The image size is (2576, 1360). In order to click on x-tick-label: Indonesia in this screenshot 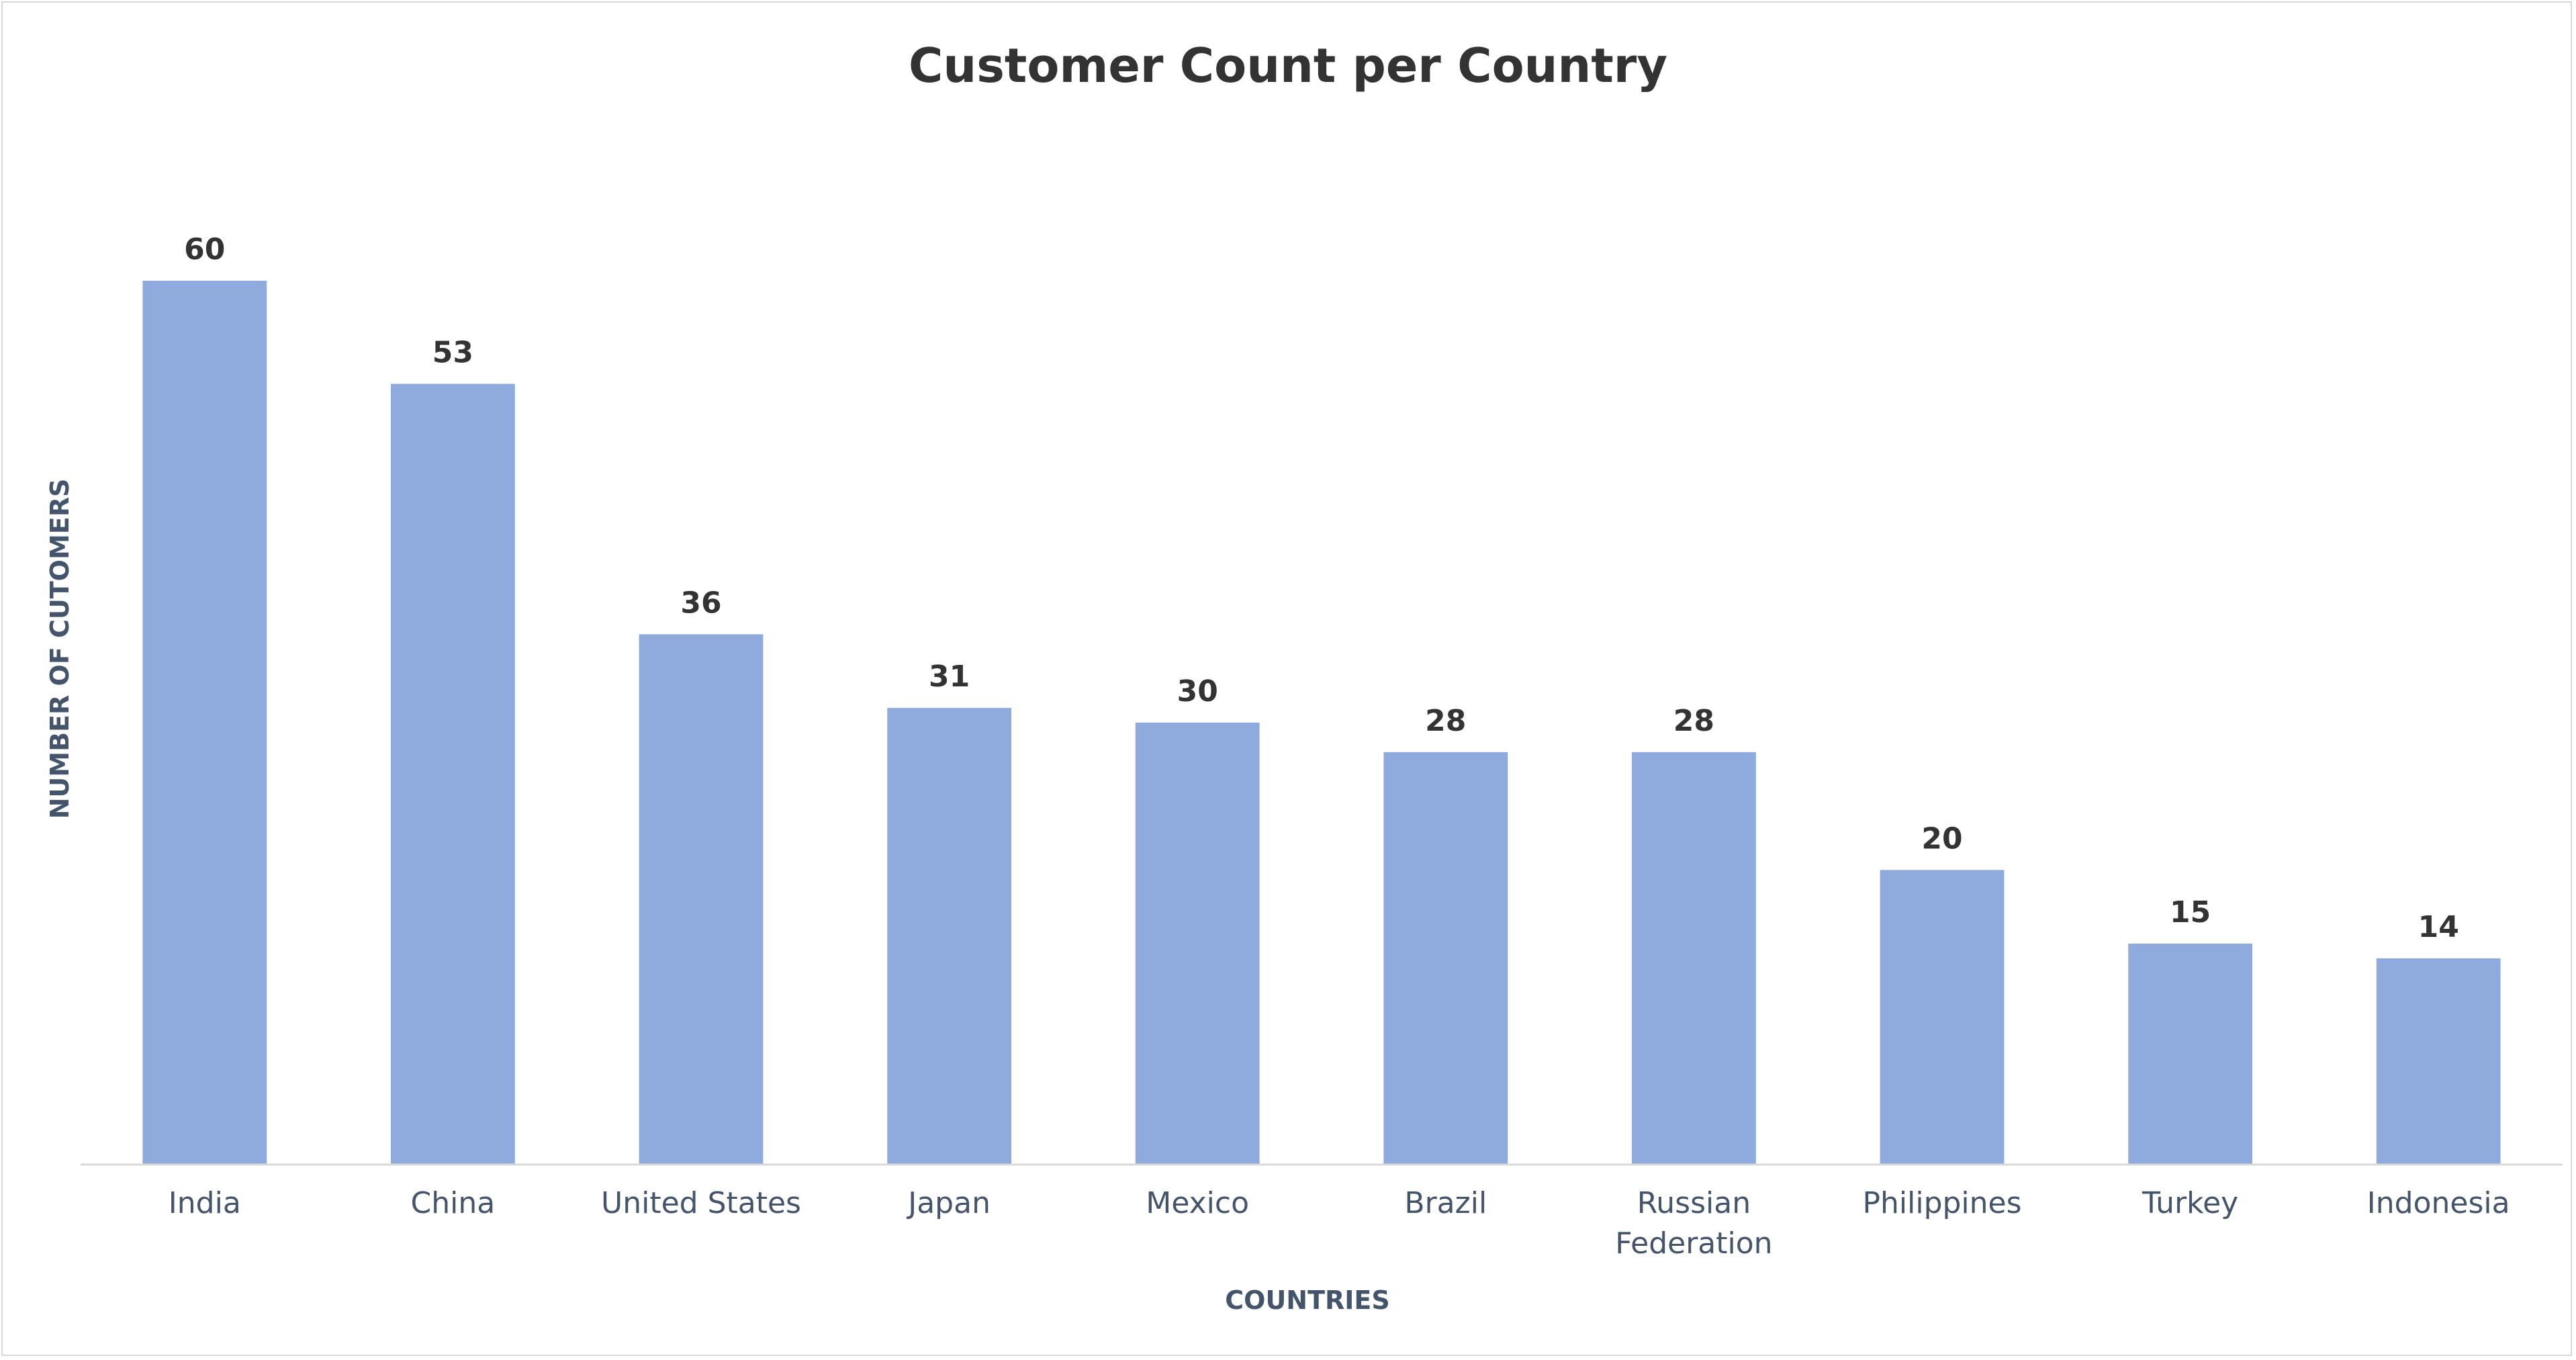, I will do `click(2438, 1203)`.